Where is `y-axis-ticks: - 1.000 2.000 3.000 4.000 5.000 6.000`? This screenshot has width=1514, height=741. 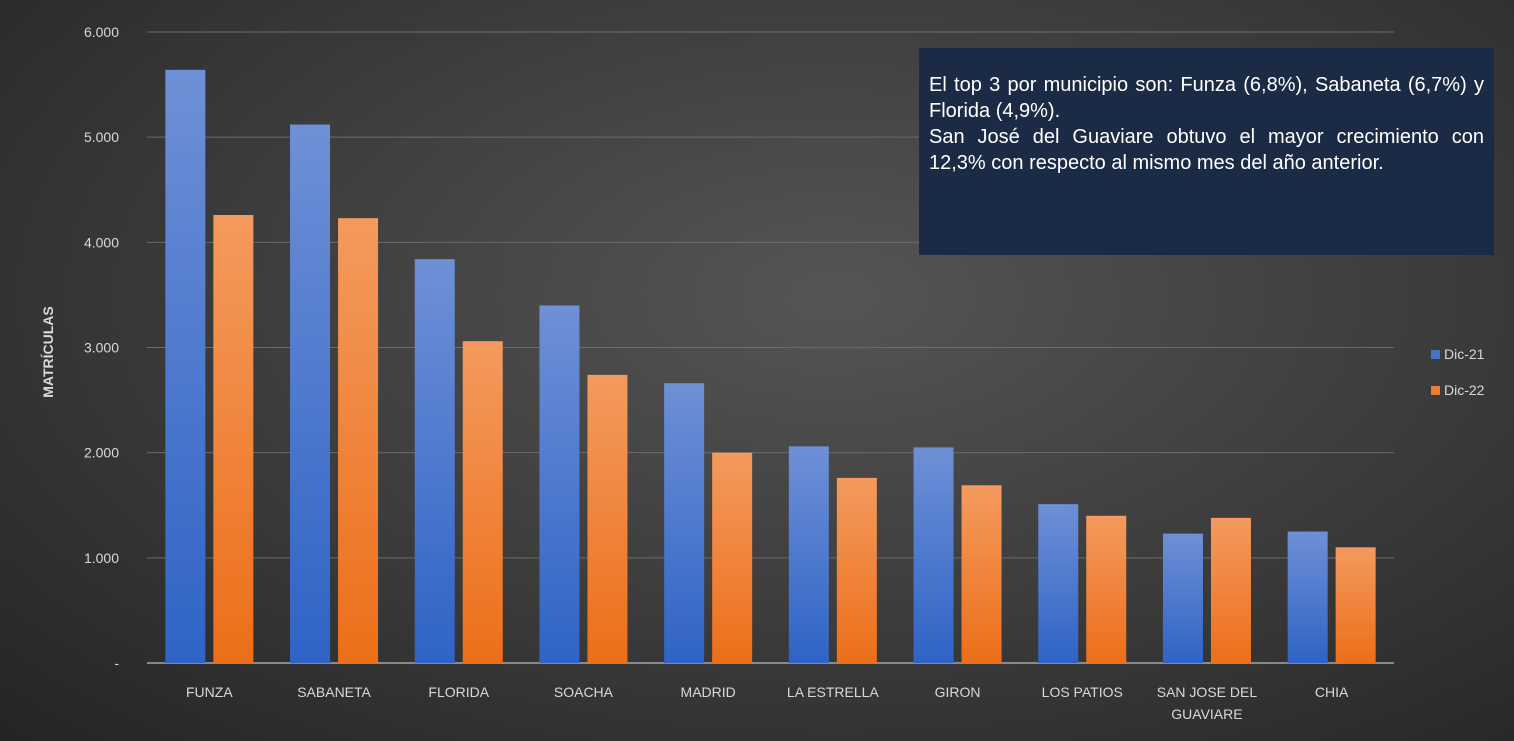
y-axis-ticks: - 1.000 2.000 3.000 4.000 5.000 6.000 is located at coordinates (101, 347).